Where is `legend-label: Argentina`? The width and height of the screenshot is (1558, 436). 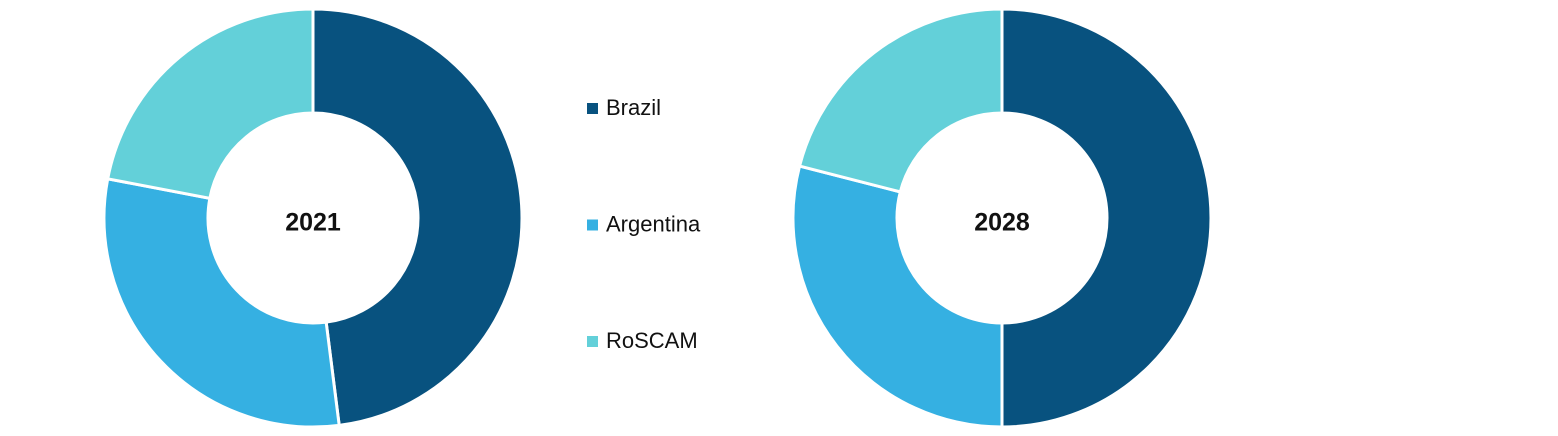 legend-label: Argentina is located at coordinates (653, 223).